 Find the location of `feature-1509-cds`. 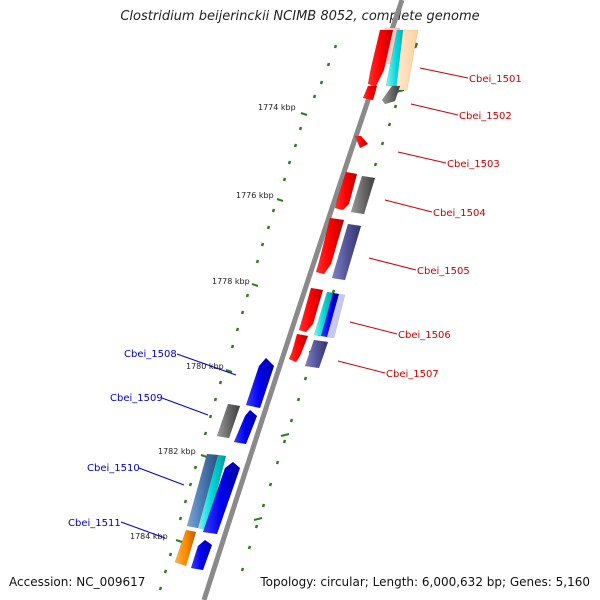

feature-1509-cds is located at coordinates (245, 427).